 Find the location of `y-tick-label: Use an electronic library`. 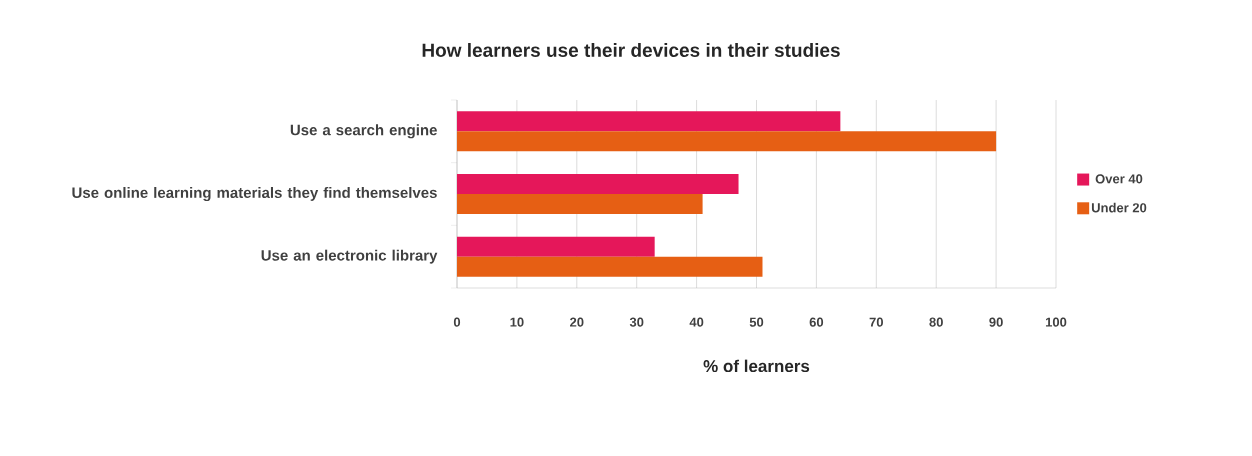

y-tick-label: Use an electronic library is located at coordinates (349, 256).